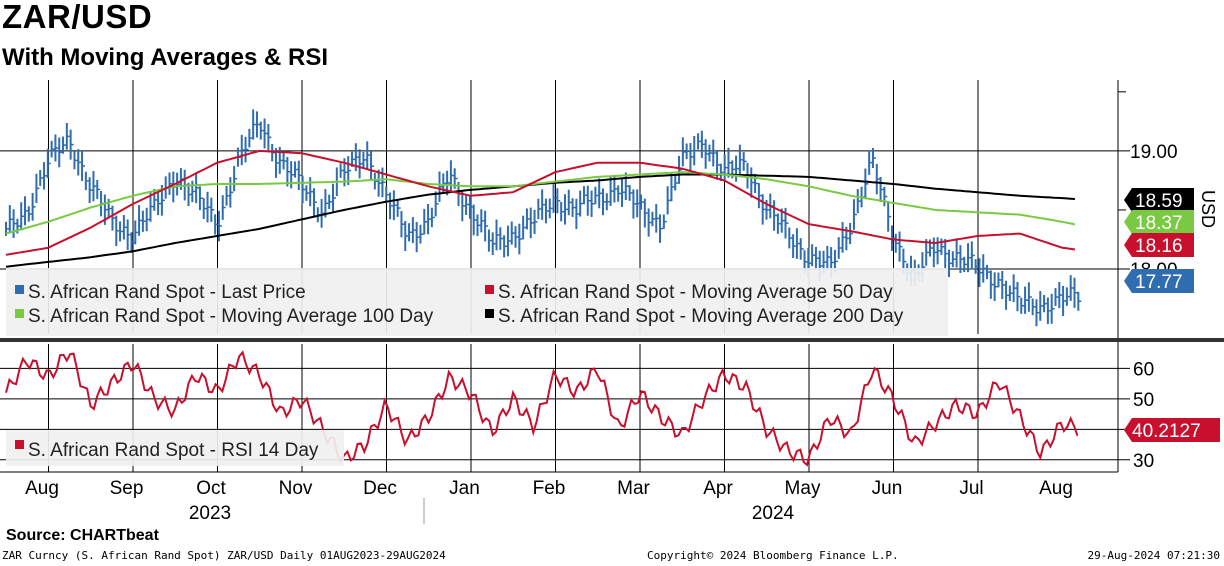 The image size is (1224, 566). I want to click on chart-title: ZAR/USD, so click(77, 17).